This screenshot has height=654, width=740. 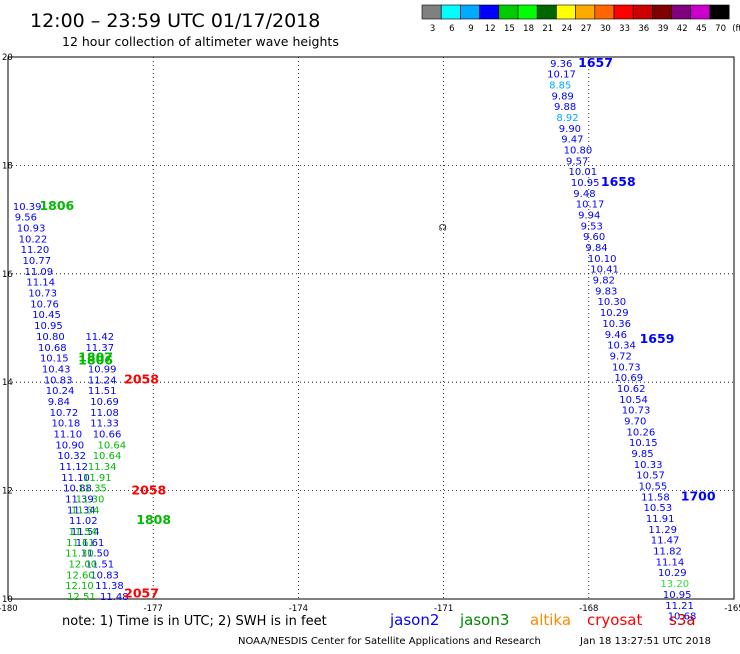 I want to click on swh-reading-jason2: 11.20, so click(x=35, y=250).